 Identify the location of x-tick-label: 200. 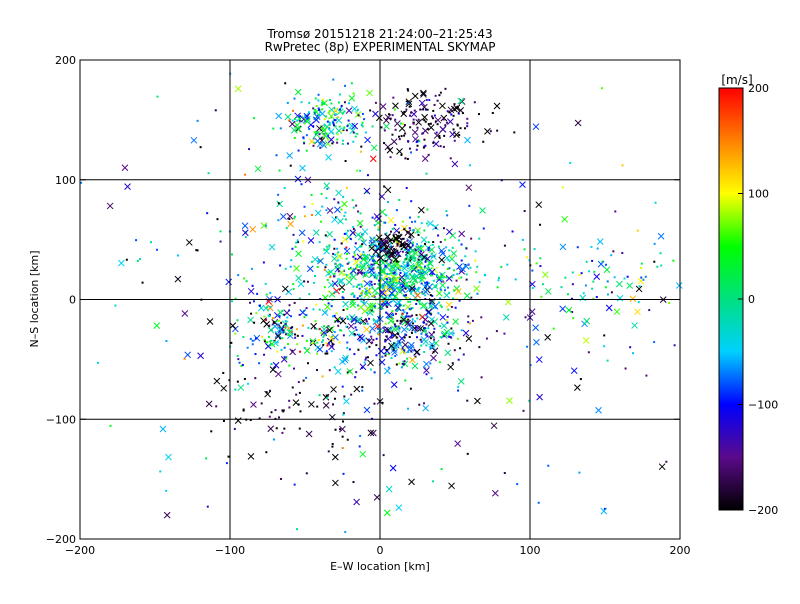
(680, 550).